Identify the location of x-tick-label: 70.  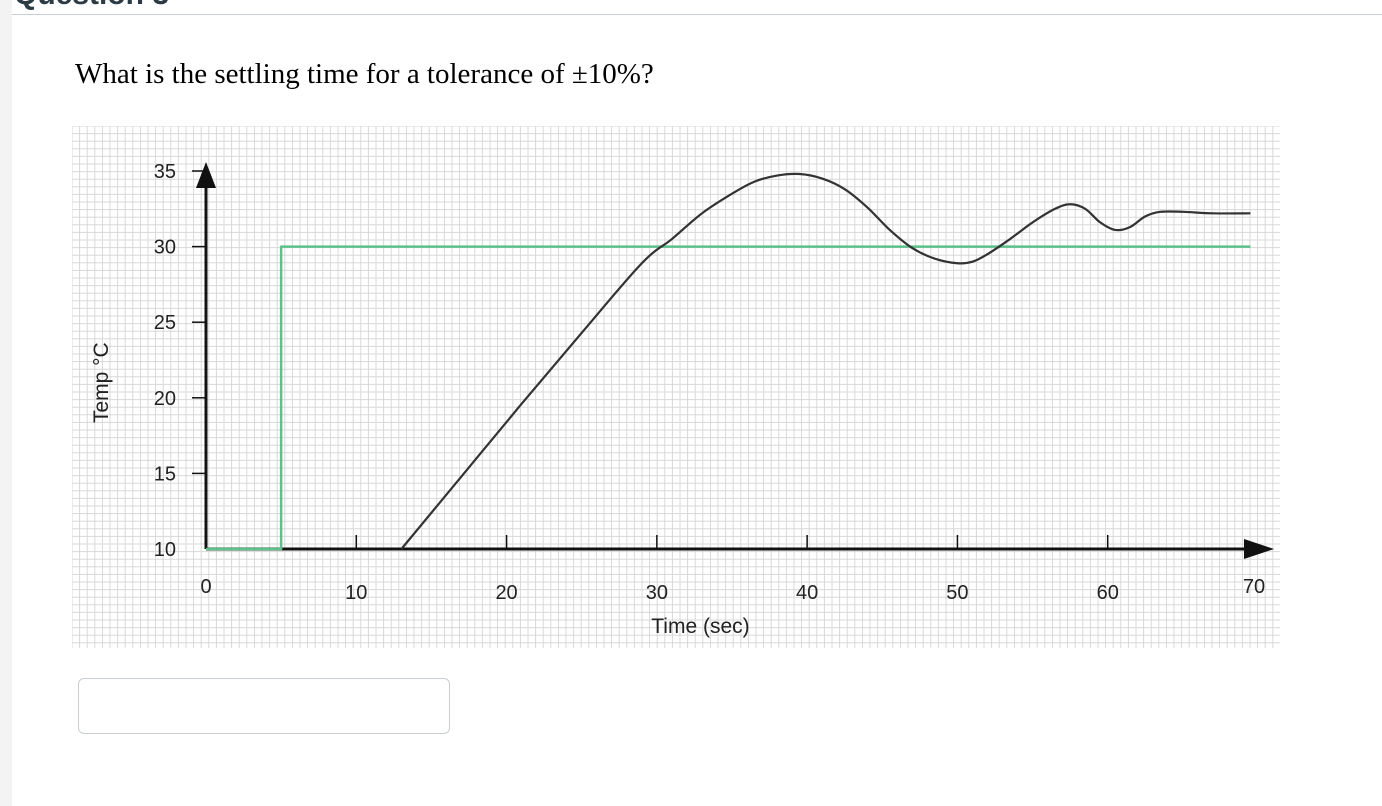
(1254, 587).